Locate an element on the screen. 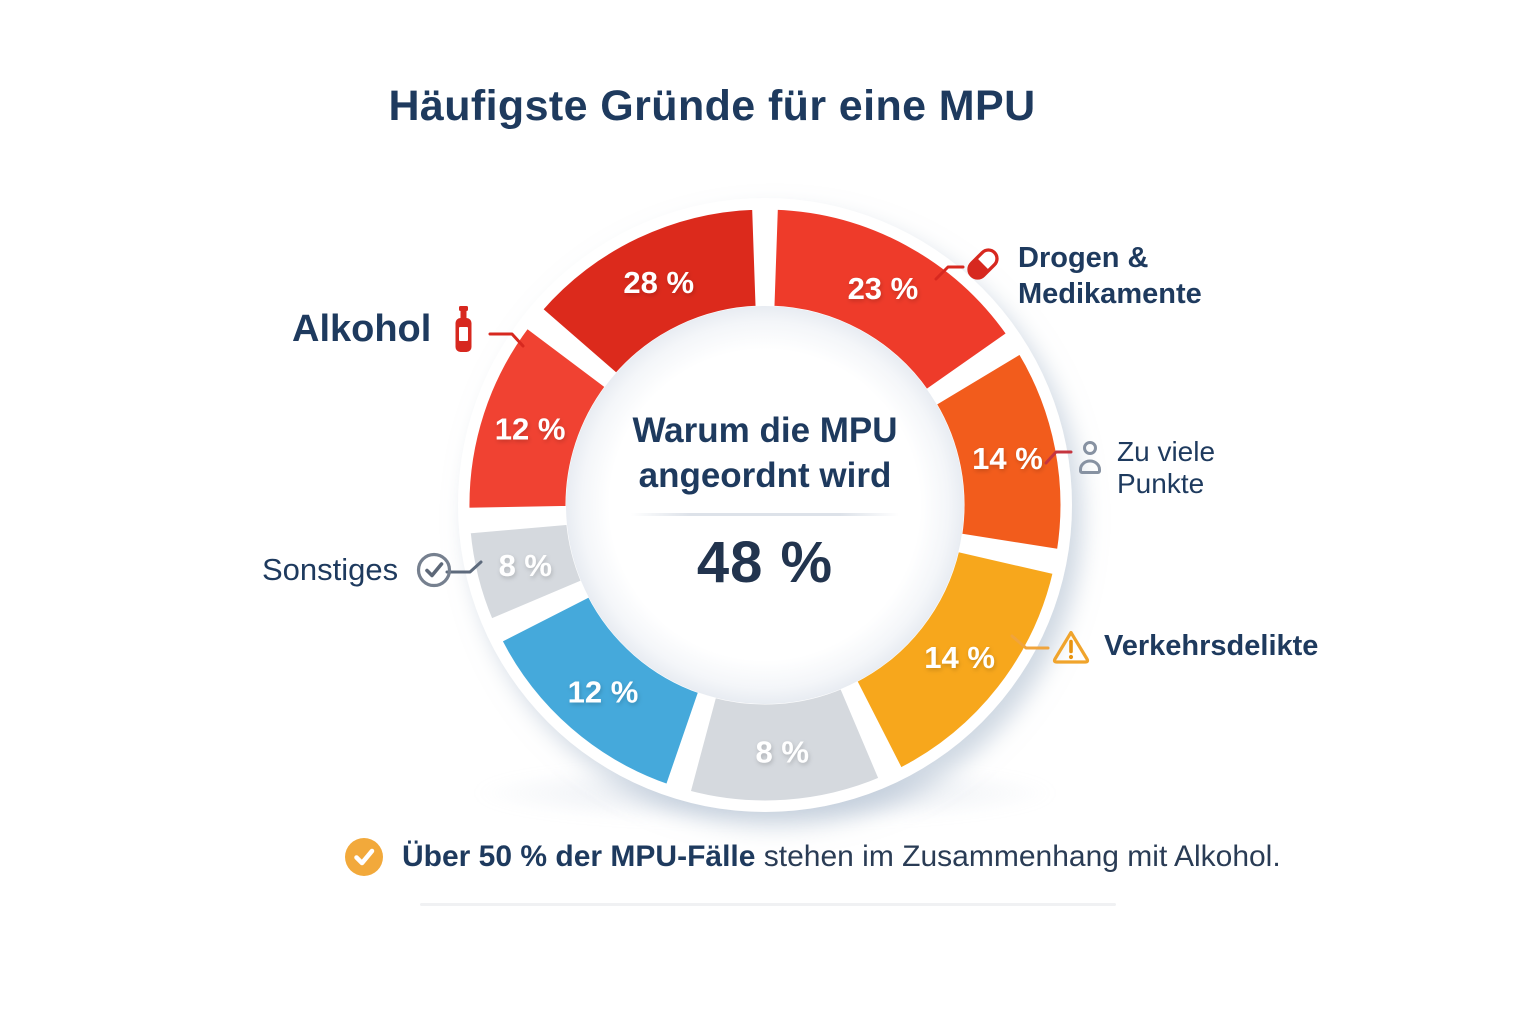  verkehr-label: Verkehrsdelikte is located at coordinates (1211, 645).